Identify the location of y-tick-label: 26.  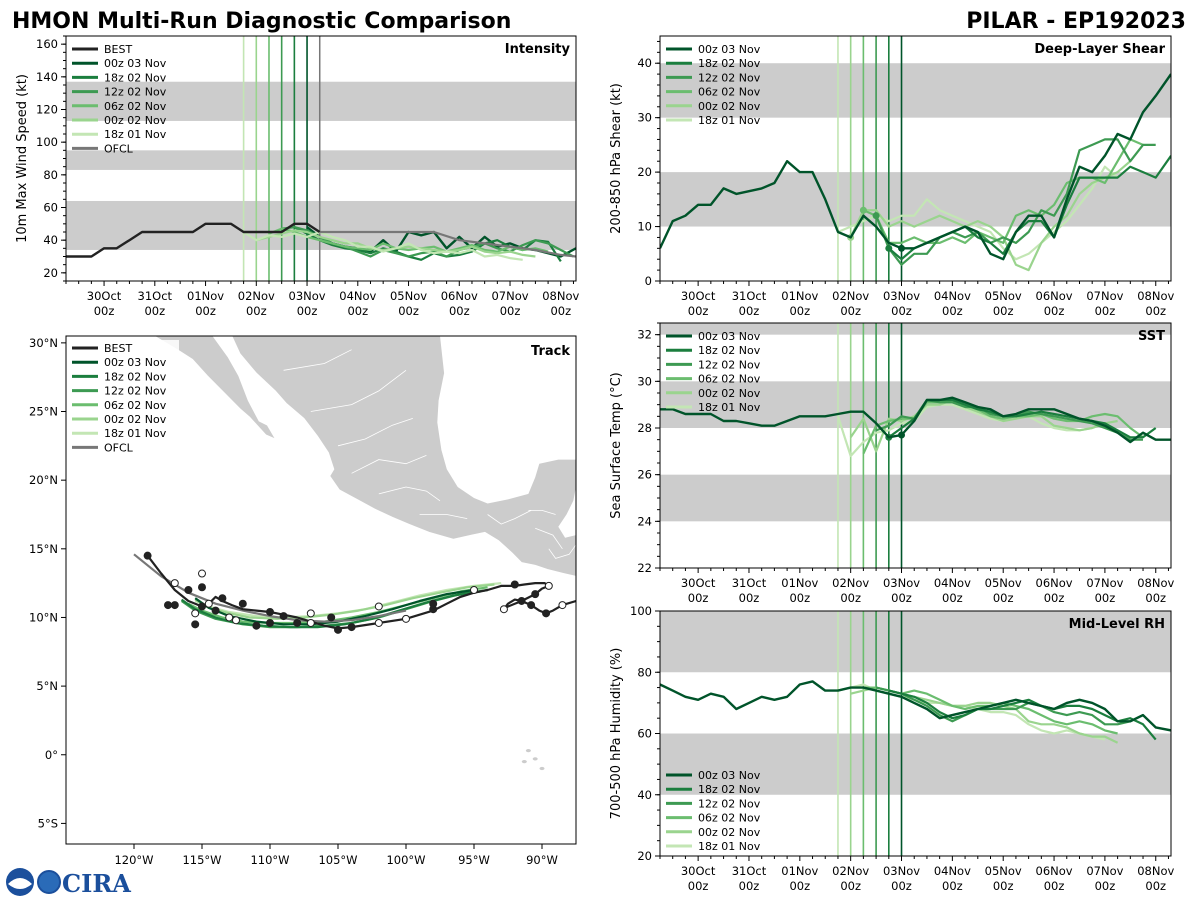
(644, 475).